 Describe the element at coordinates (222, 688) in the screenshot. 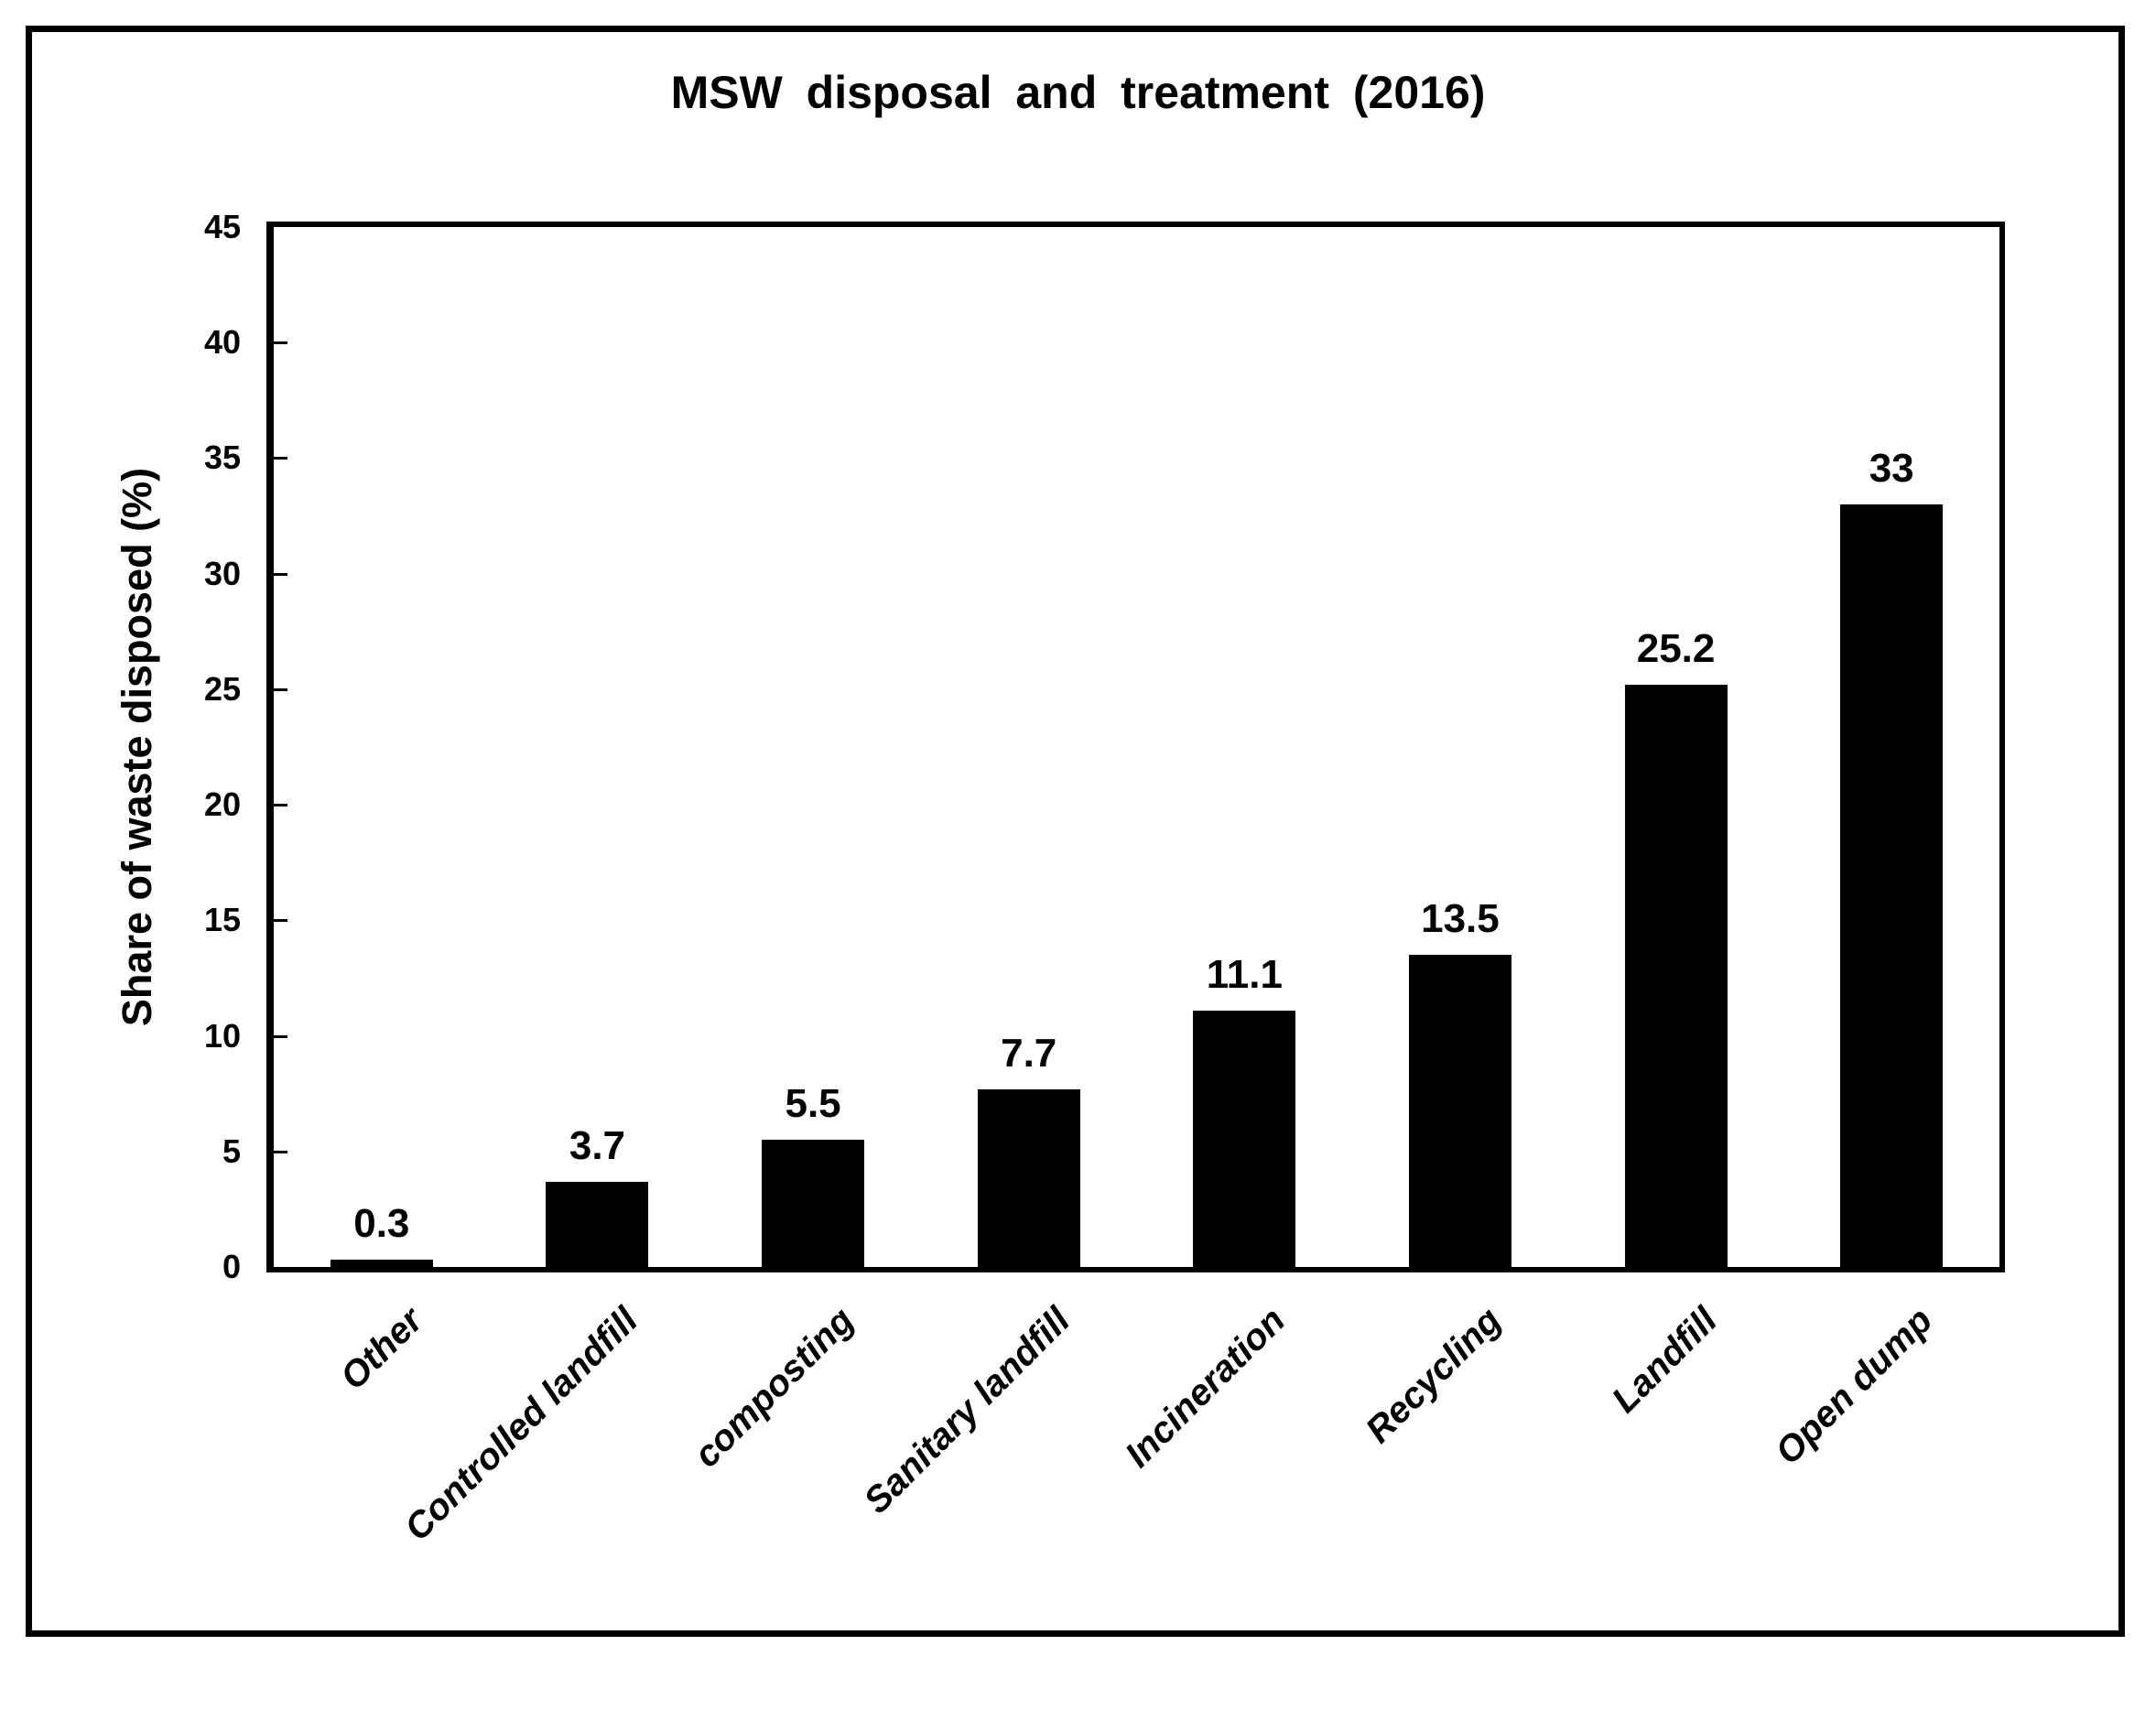

I see `y-tick-label: 25` at that location.